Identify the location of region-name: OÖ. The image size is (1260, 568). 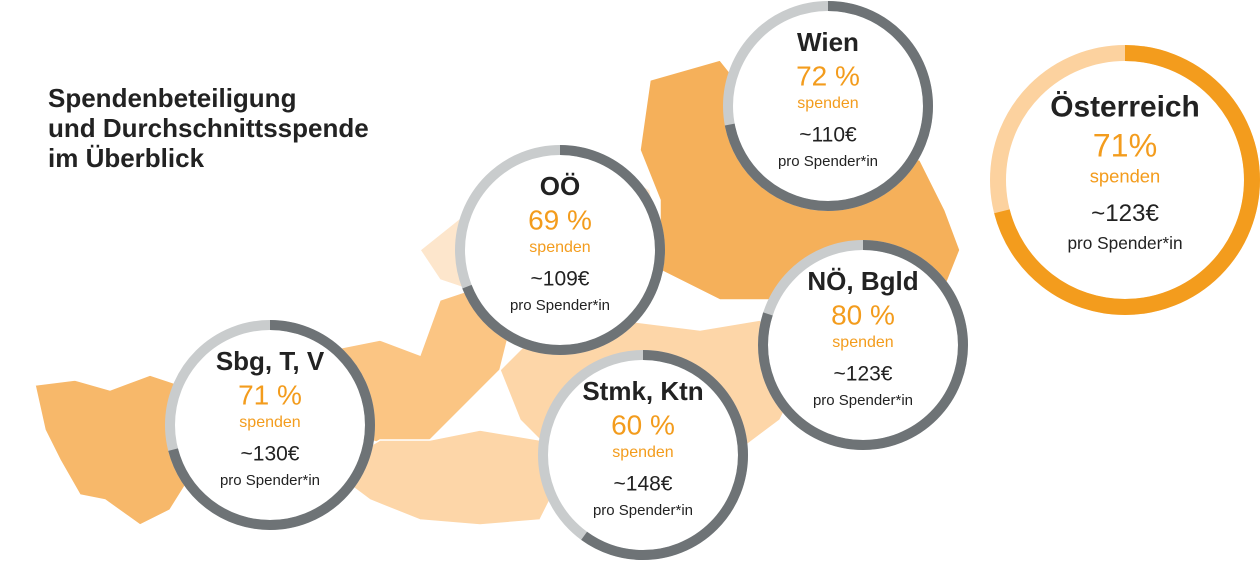
(560, 186).